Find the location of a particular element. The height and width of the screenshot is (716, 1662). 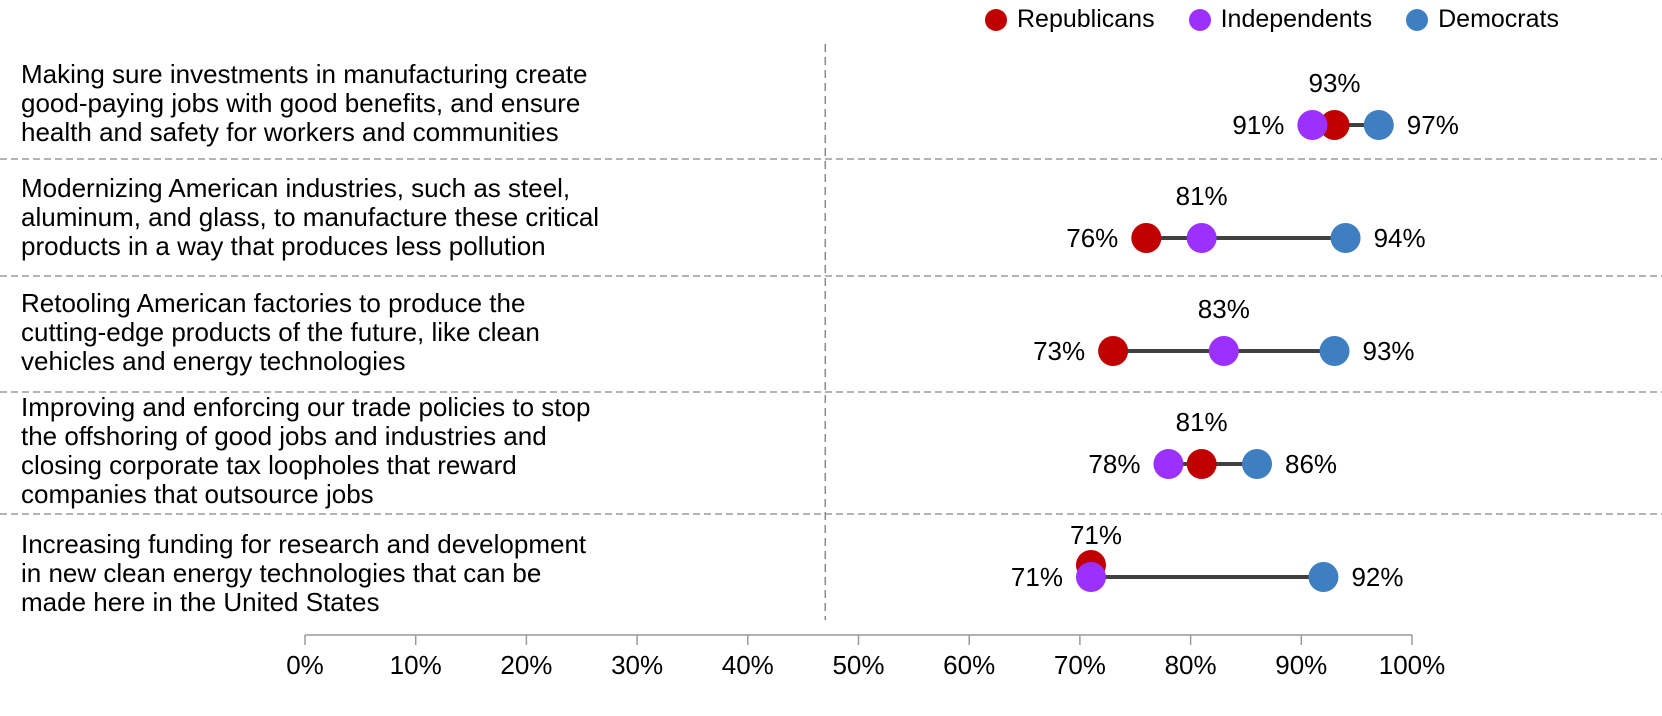

value-label-republicans-3: 73% is located at coordinates (1059, 351).